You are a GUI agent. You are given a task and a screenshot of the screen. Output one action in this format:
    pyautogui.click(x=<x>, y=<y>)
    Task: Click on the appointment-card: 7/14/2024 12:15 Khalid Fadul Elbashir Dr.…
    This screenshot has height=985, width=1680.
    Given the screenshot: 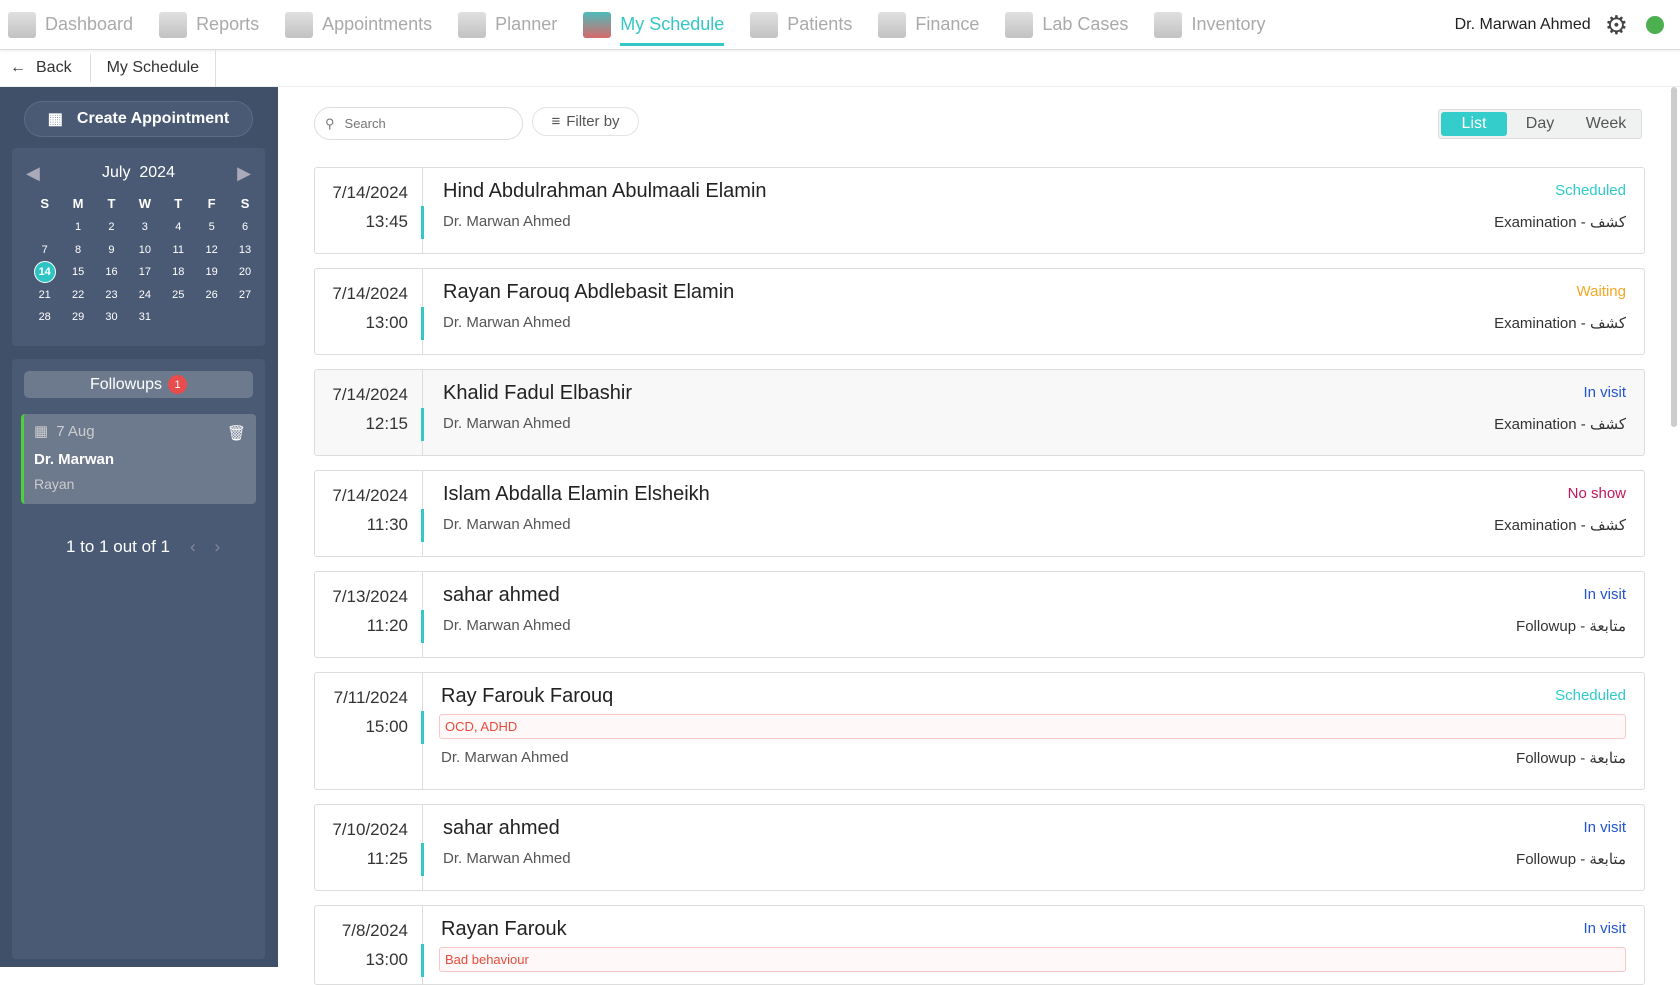 What is the action you would take?
    pyautogui.click(x=979, y=412)
    